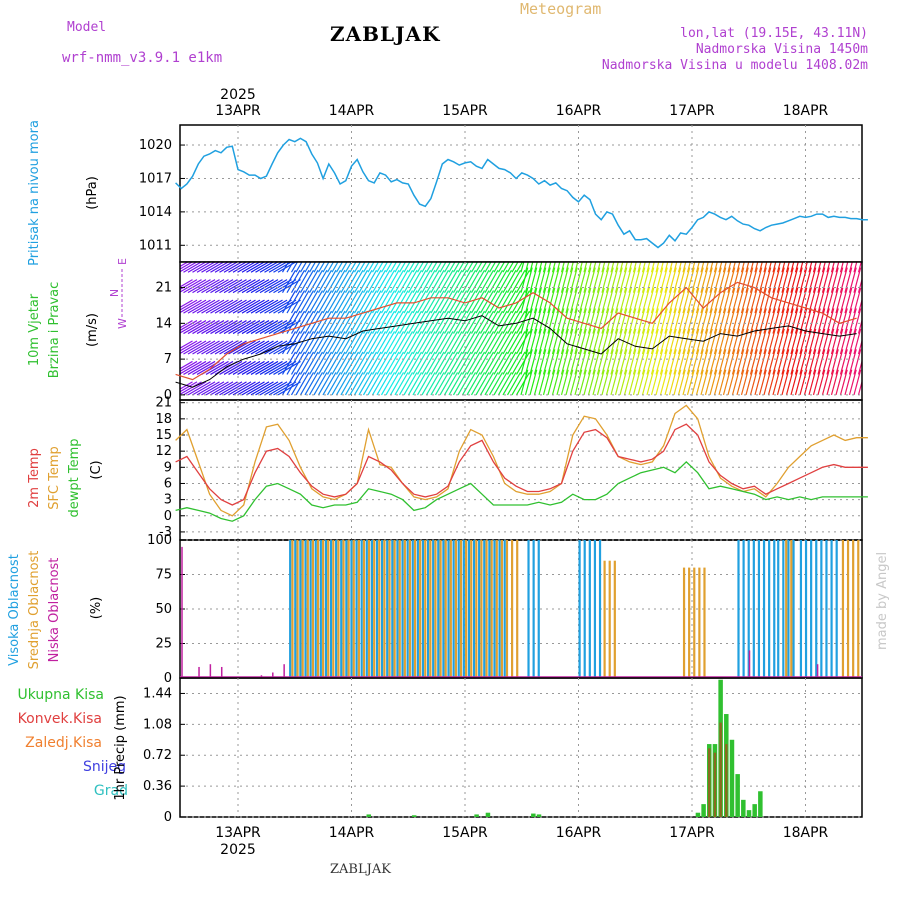  What do you see at coordinates (165, 532) in the screenshot?
I see `ytick-label: -3` at bounding box center [165, 532].